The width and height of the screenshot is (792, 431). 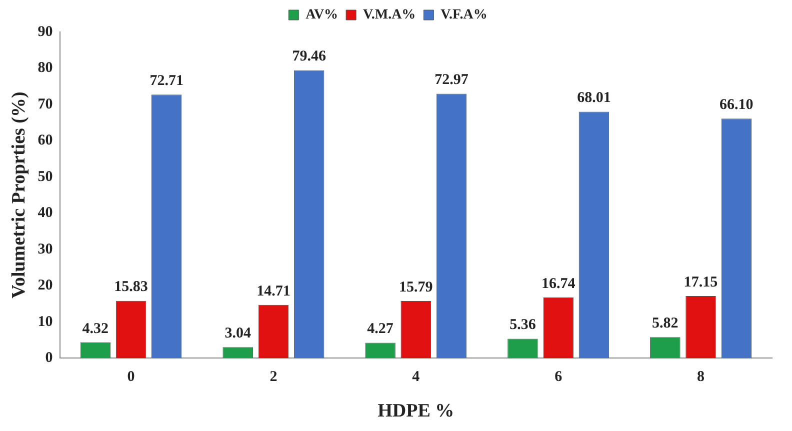 What do you see at coordinates (416, 411) in the screenshot?
I see `x-axis-title: HDPE %` at bounding box center [416, 411].